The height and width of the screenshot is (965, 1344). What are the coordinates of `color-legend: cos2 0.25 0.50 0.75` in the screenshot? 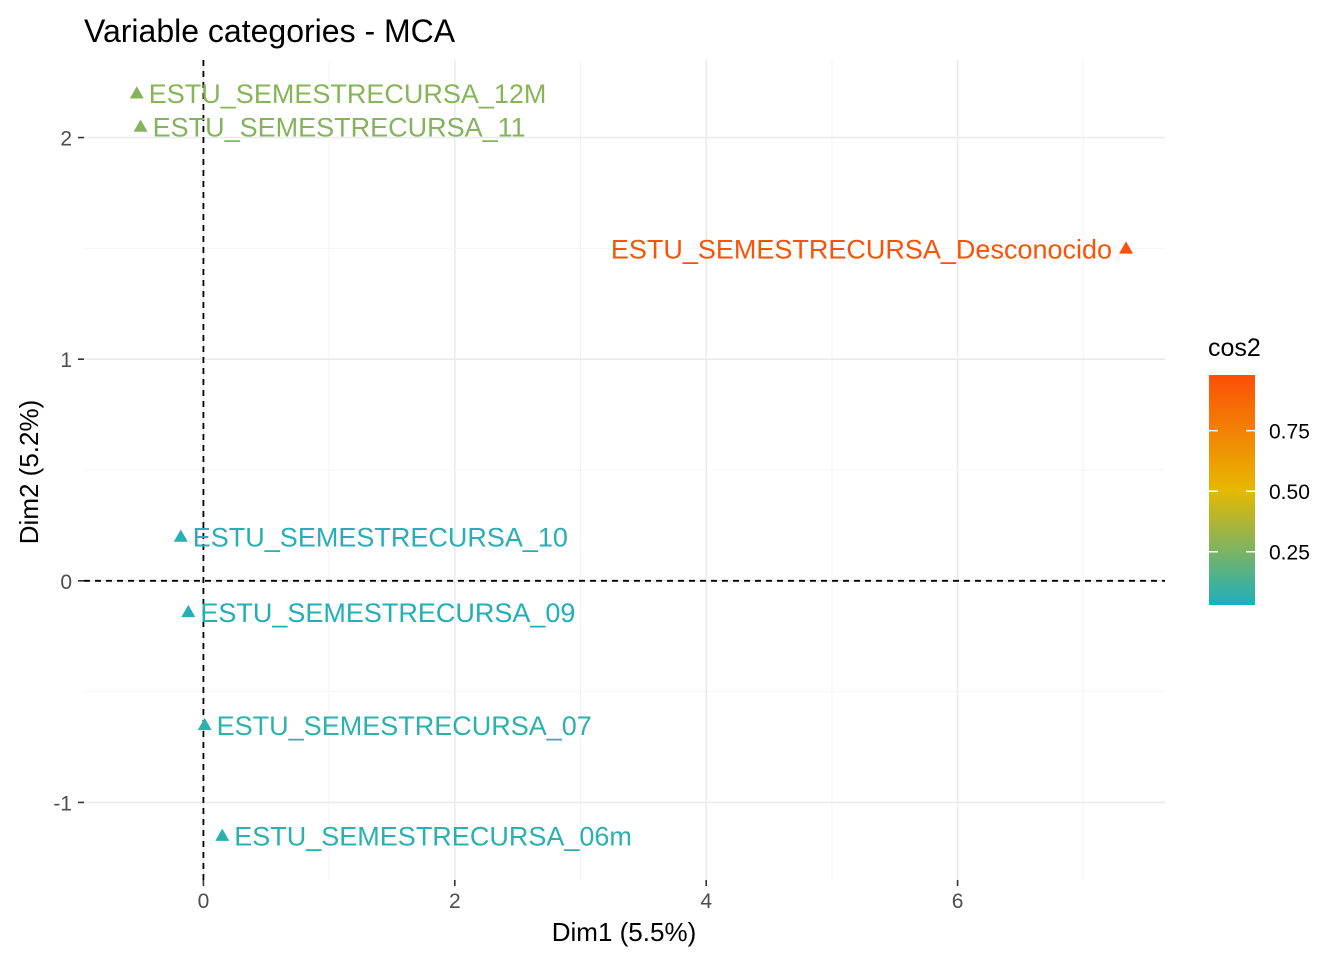 It's located at (1259, 469).